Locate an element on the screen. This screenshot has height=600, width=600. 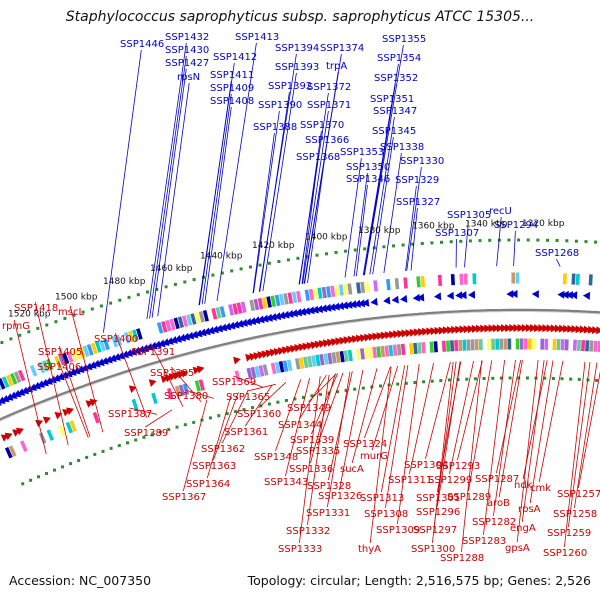
minus-gene-label: SSP1344 is located at coordinates (300, 425).